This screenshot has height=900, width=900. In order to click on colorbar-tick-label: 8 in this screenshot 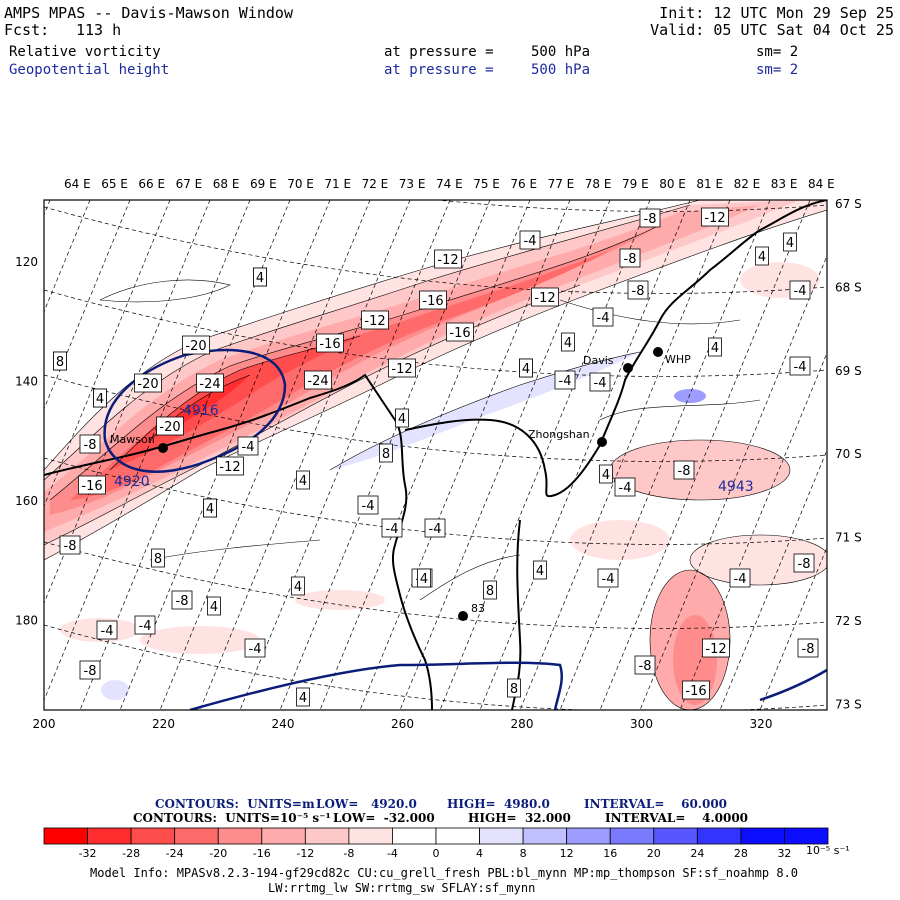, I will do `click(523, 853)`.